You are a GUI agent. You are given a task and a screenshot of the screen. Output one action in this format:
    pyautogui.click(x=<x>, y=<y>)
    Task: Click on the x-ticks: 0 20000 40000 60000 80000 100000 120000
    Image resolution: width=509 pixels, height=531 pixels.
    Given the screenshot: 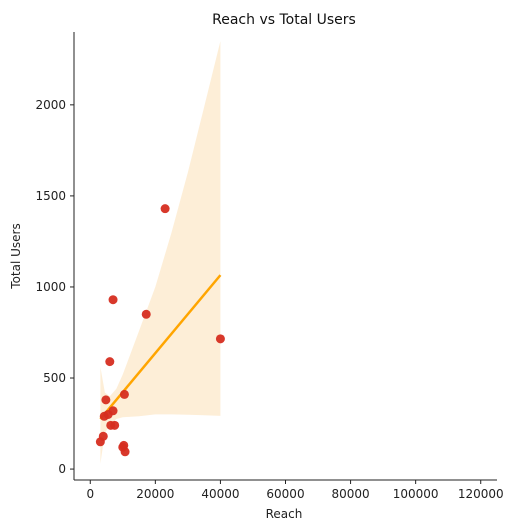 What is the action you would take?
    pyautogui.click(x=295, y=490)
    